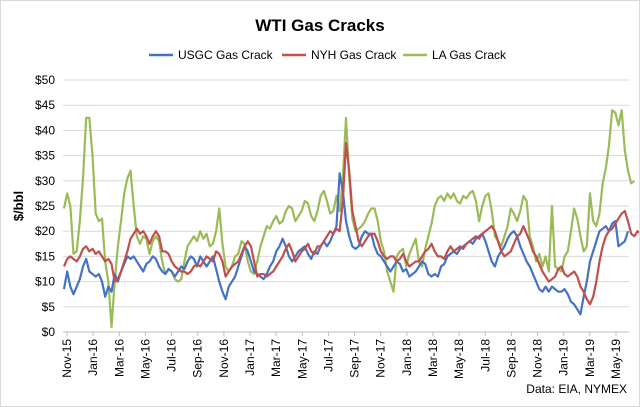 The height and width of the screenshot is (407, 640). I want to click on x-tick-label: Jul-17, so click(328, 355).